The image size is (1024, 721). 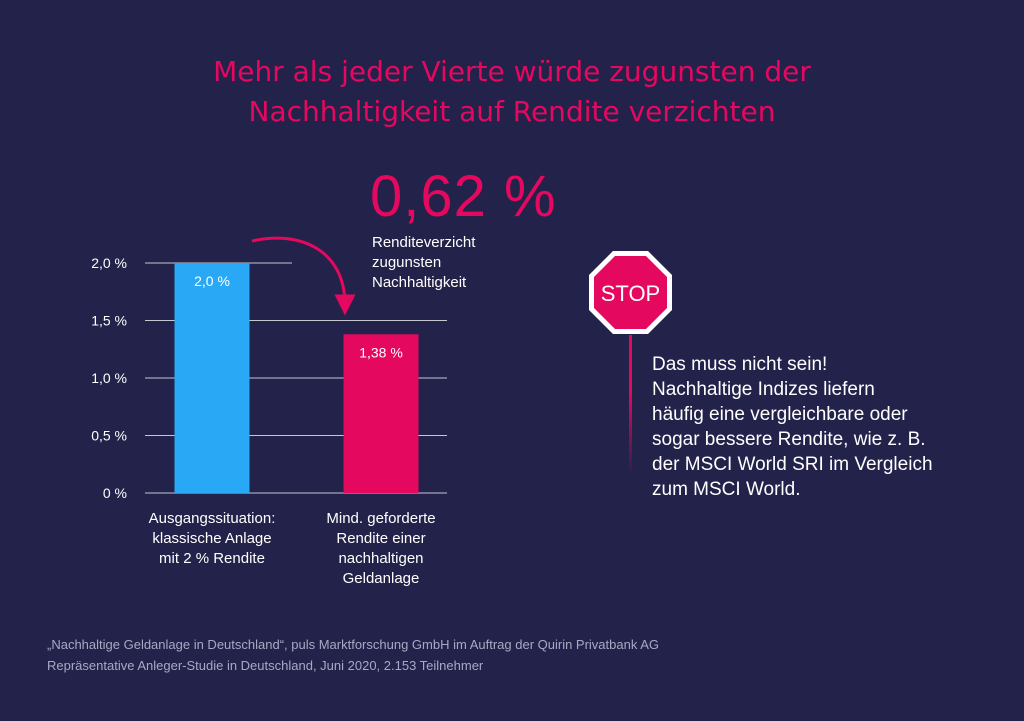 I want to click on message-line: zum MSCI World., so click(x=726, y=489).